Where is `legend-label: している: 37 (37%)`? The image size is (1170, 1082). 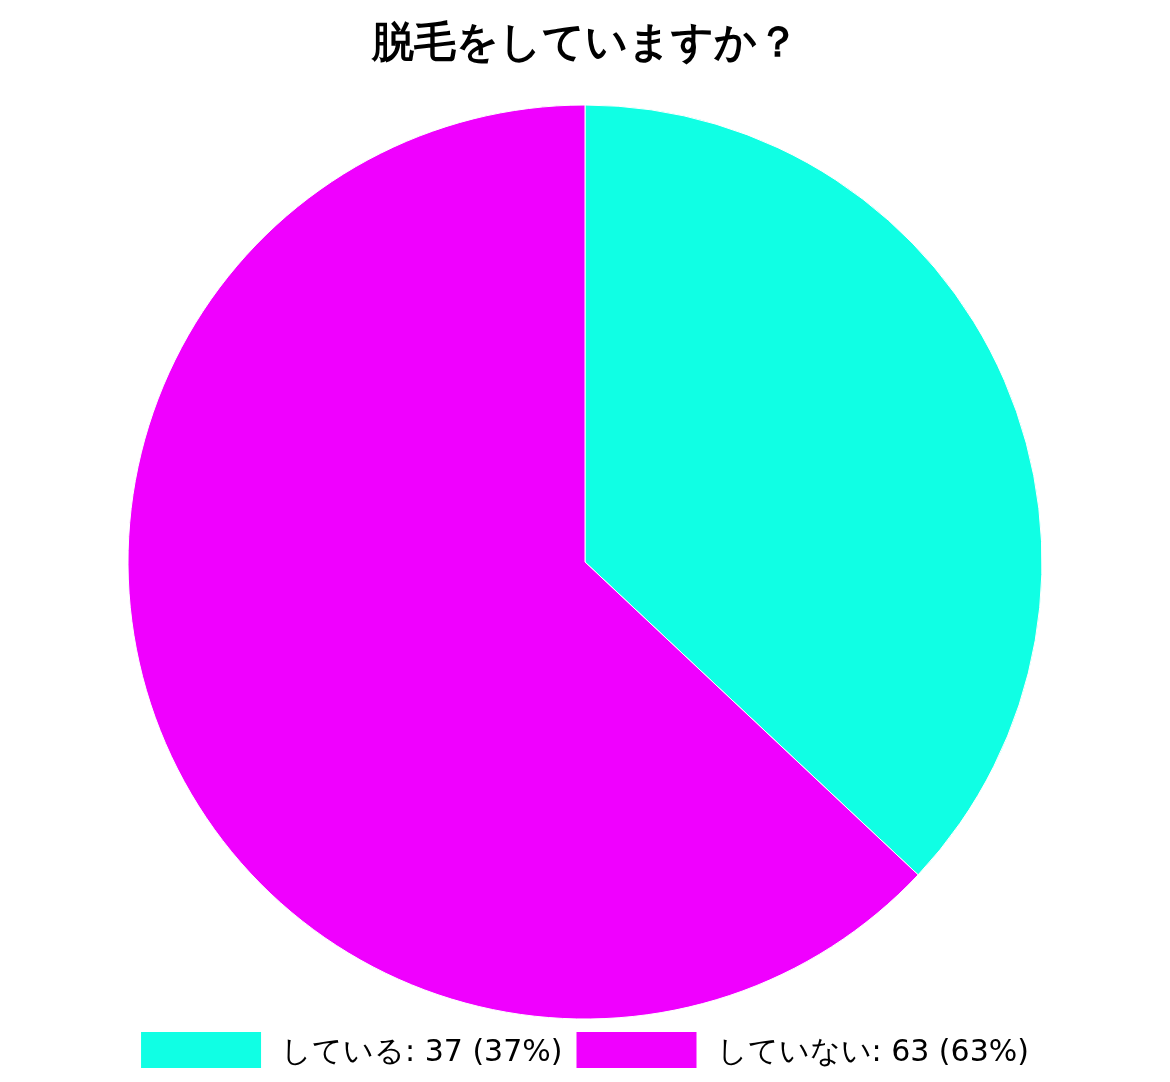 legend-label: している: 37 (37%) is located at coordinates (422, 1050).